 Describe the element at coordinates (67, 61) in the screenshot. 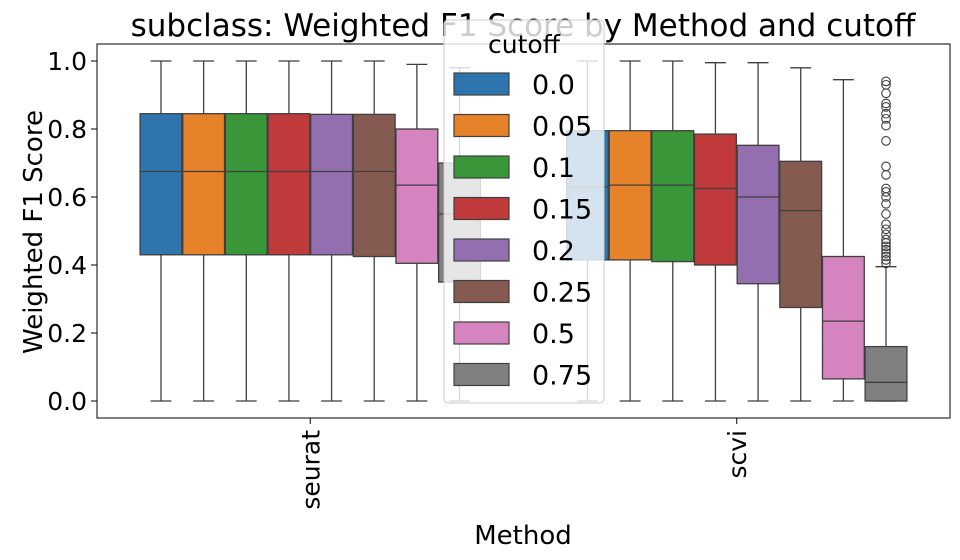

I see `y-tick-label: 1.0` at that location.